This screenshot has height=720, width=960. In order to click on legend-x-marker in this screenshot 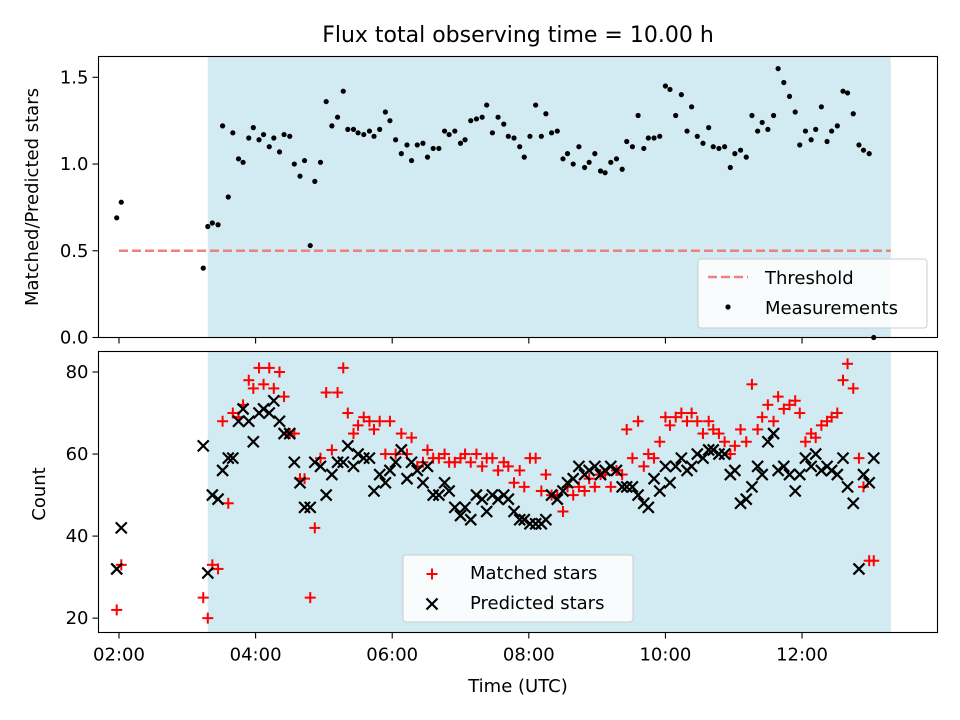, I will do `click(432, 604)`.